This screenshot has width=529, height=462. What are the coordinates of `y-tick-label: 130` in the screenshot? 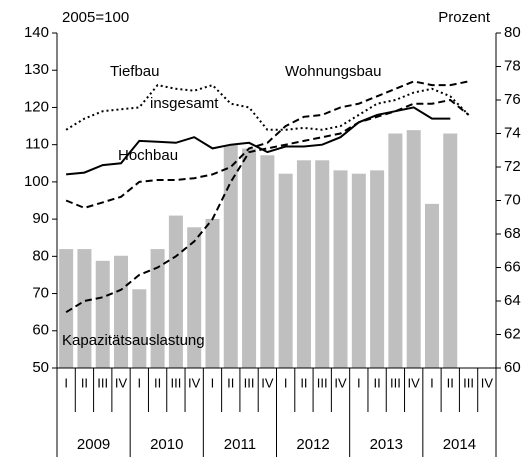 It's located at (36, 69).